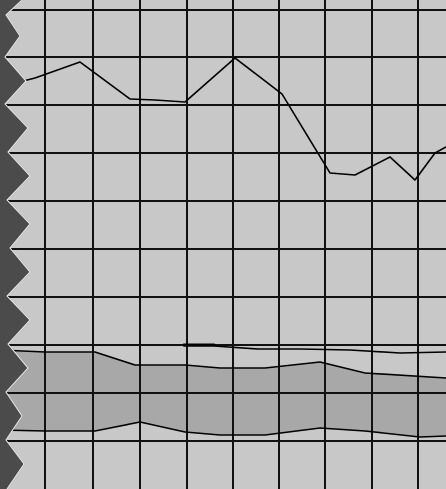  I want to click on zigzag-border-highlight, so click(17, 244).